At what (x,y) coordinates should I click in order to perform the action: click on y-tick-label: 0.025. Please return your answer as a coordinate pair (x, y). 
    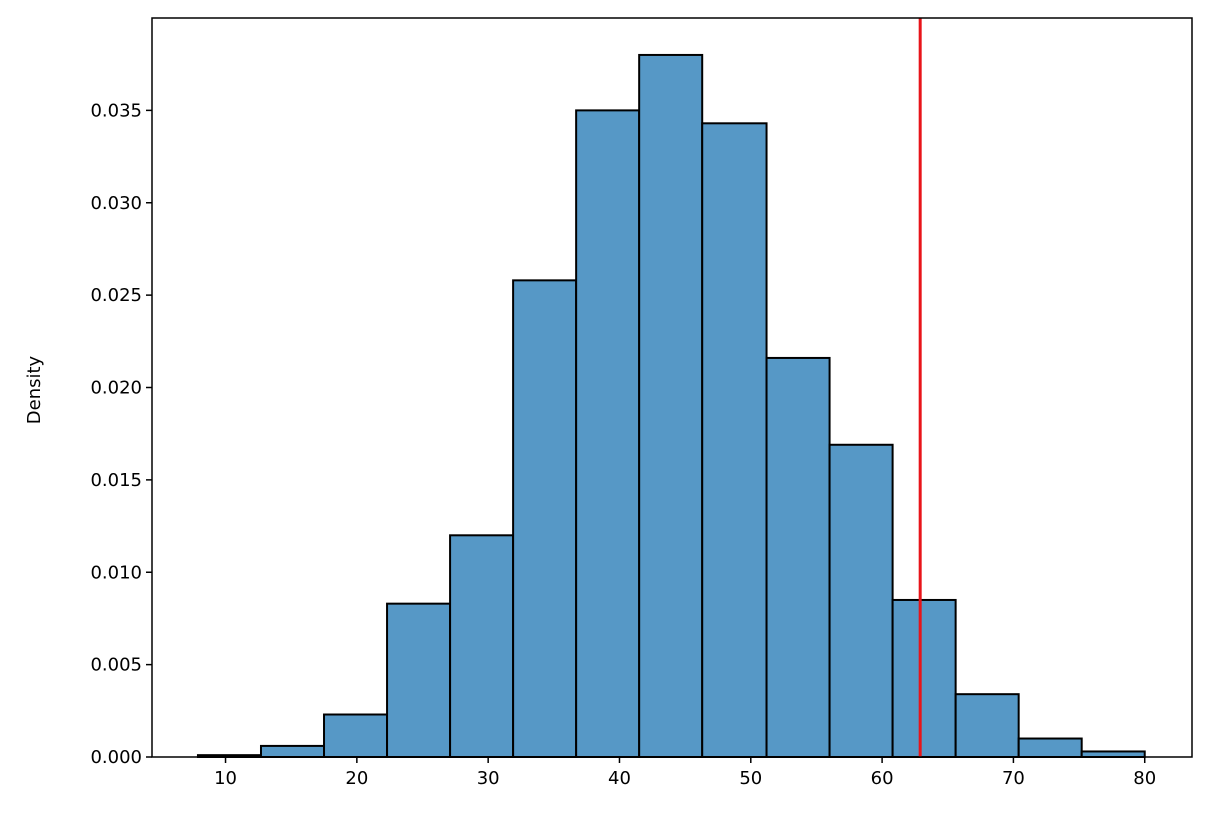
    Looking at the image, I should click on (116, 295).